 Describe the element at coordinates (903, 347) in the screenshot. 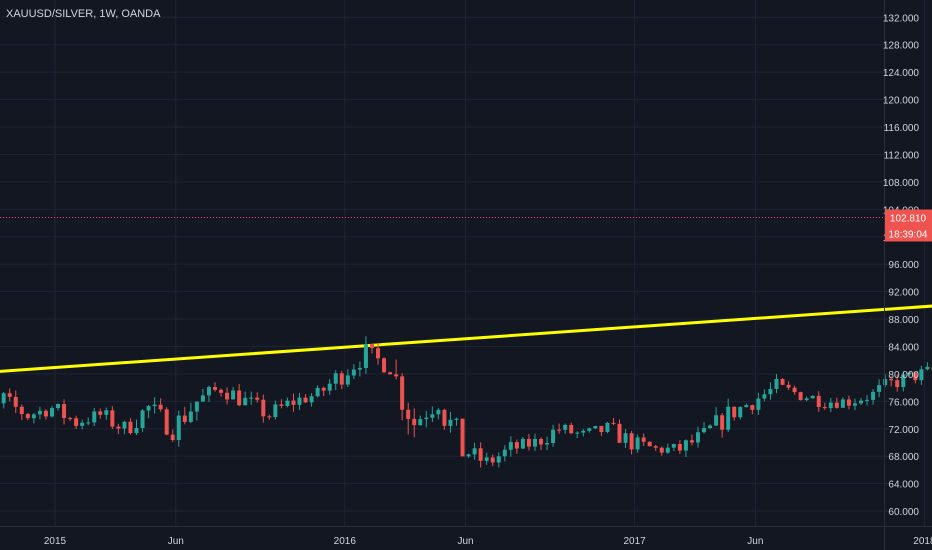

I see `price-tick-label: 84.000` at that location.